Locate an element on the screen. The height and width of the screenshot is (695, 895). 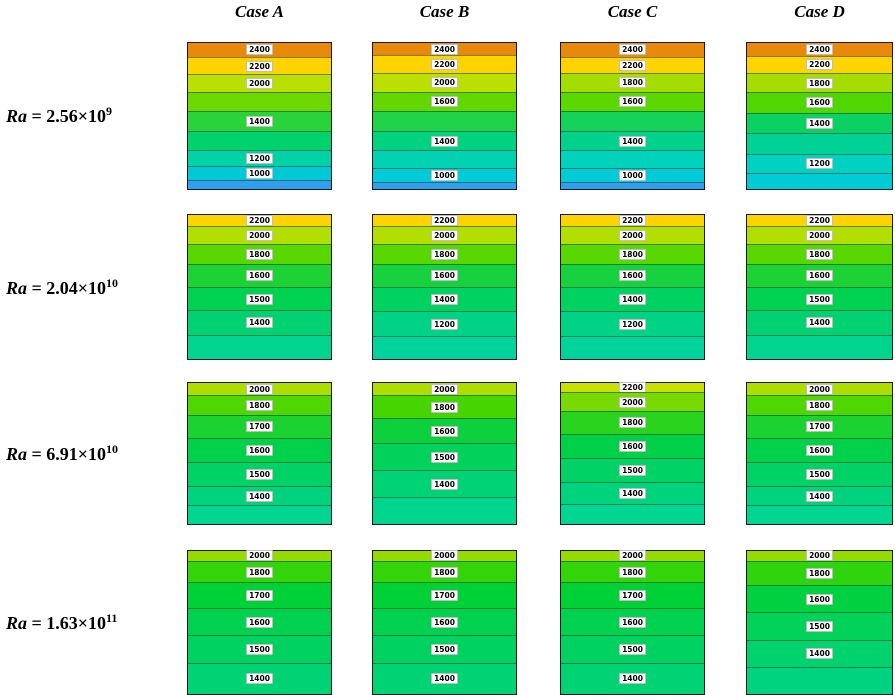
ra-exponent: 10 is located at coordinates (112, 449).